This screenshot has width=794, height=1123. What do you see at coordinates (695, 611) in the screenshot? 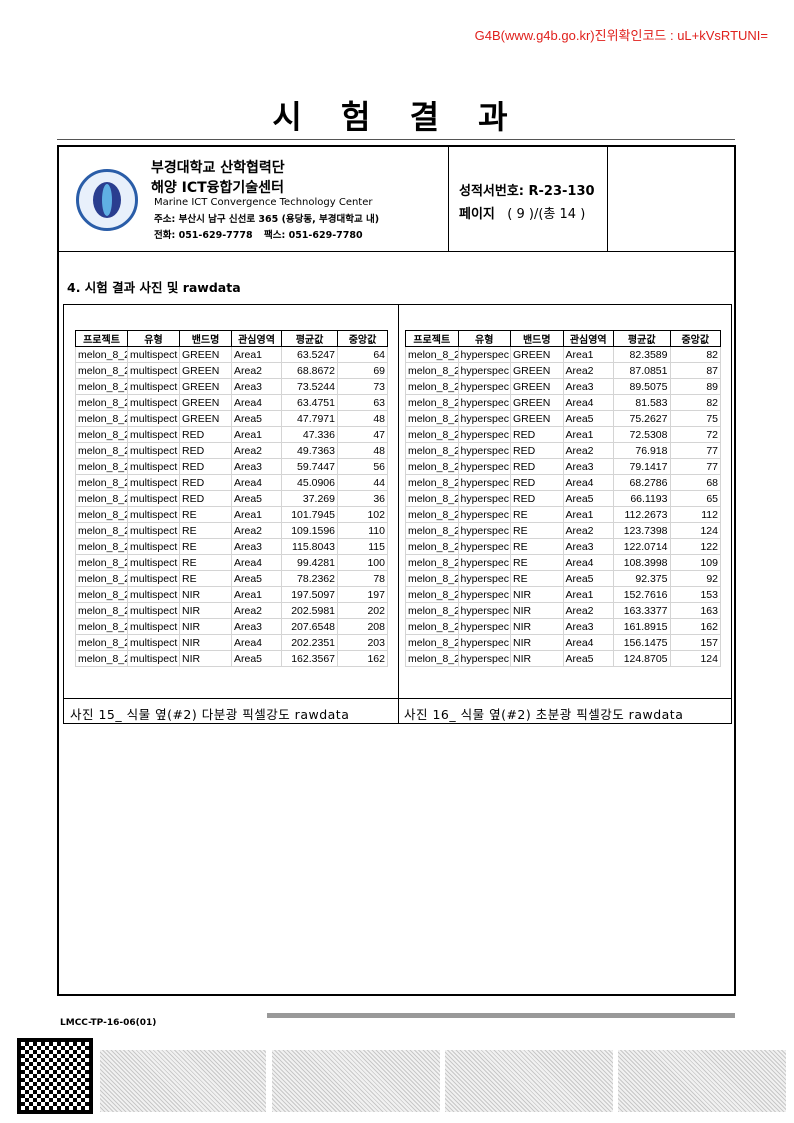
I see `table-cell: 163` at bounding box center [695, 611].